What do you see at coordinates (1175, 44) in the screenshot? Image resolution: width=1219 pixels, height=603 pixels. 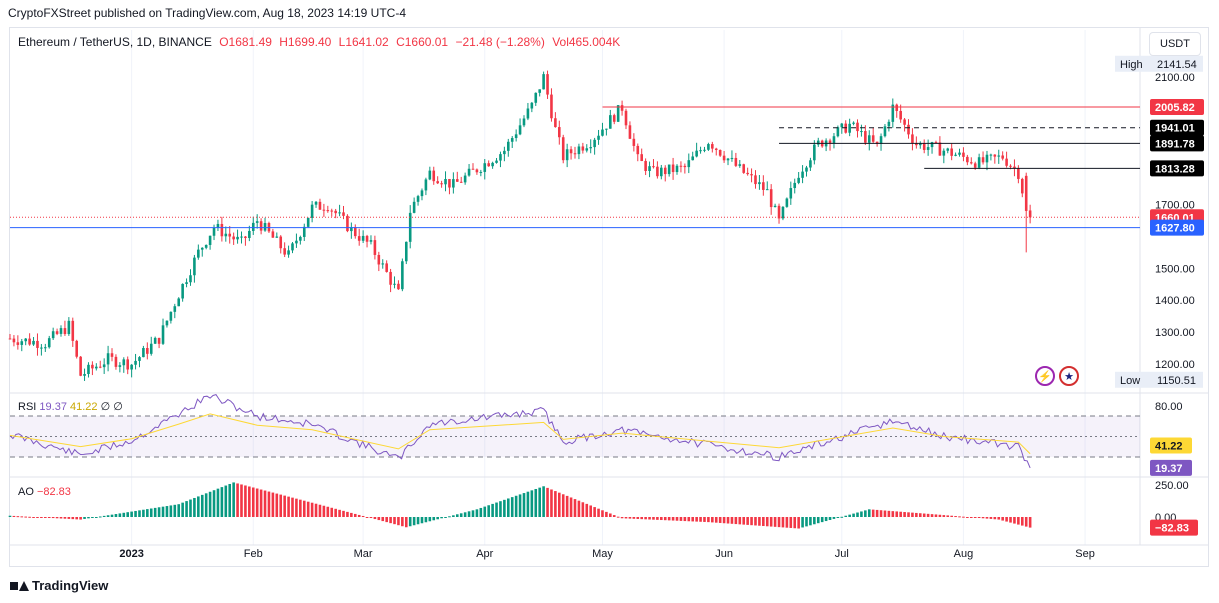 I see `currency-unit-button: USDT` at bounding box center [1175, 44].